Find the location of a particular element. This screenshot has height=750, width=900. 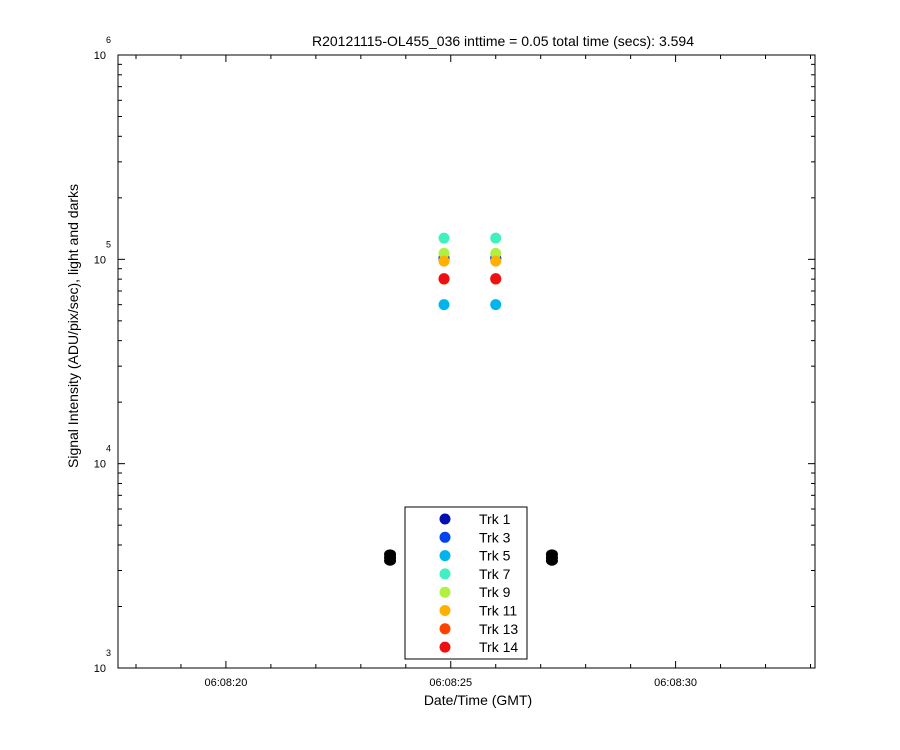

x-tick-label: 06:08:30 is located at coordinates (675, 683).